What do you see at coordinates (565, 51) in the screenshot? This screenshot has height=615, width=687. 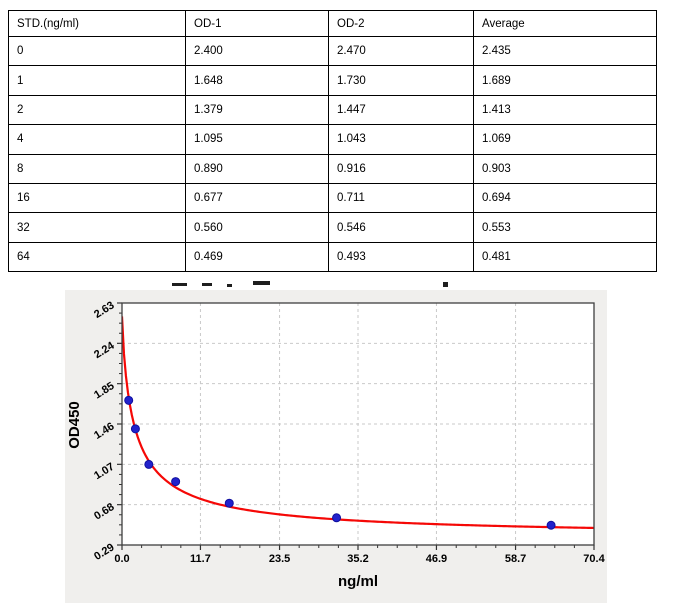 I see `table-cell: 2.435` at bounding box center [565, 51].